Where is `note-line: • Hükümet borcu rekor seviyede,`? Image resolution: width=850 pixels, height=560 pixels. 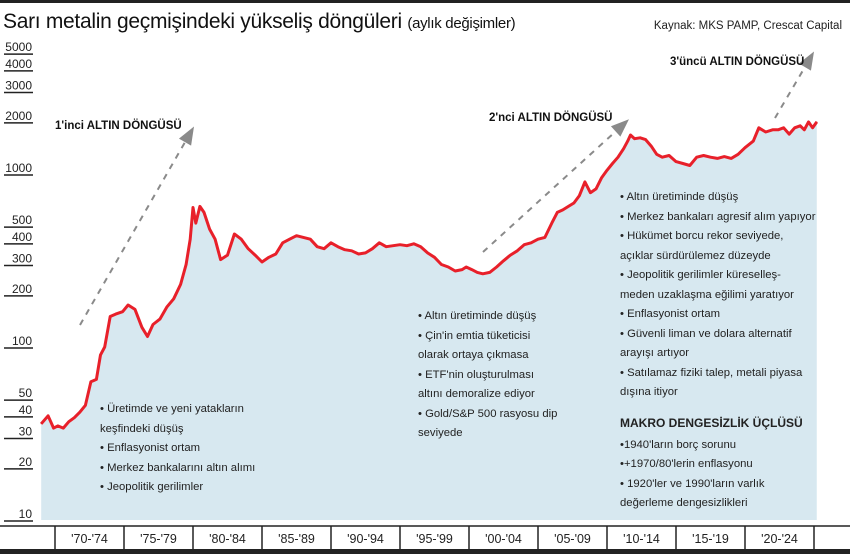 note-line: • Hükümet borcu rekor seviyede, is located at coordinates (702, 236).